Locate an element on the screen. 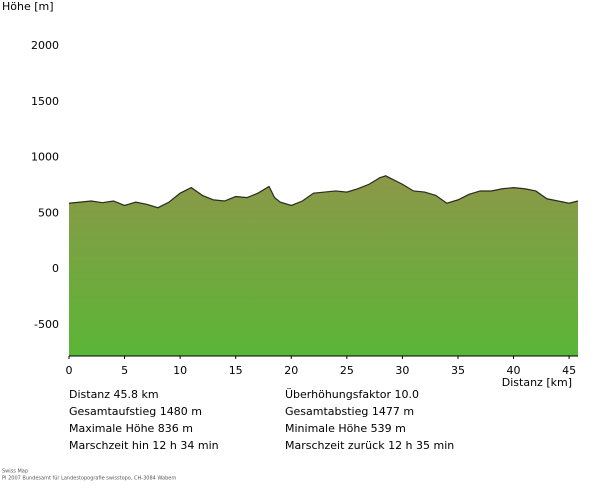 Image resolution: width=600 pixels, height=491 pixels. x-tick-label: 20 is located at coordinates (291, 370).